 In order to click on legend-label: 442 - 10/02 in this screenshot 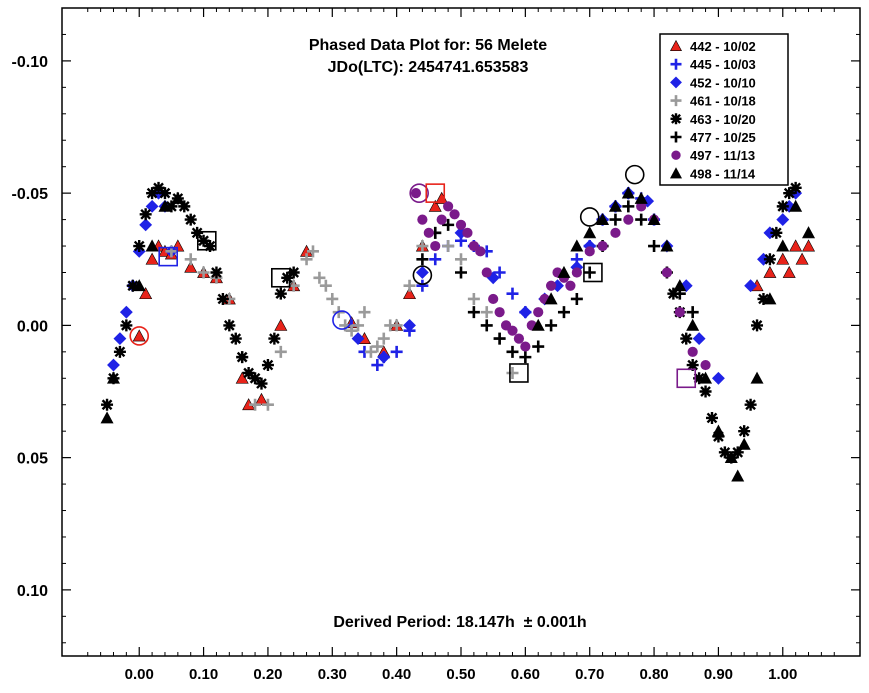, I will do `click(723, 46)`.